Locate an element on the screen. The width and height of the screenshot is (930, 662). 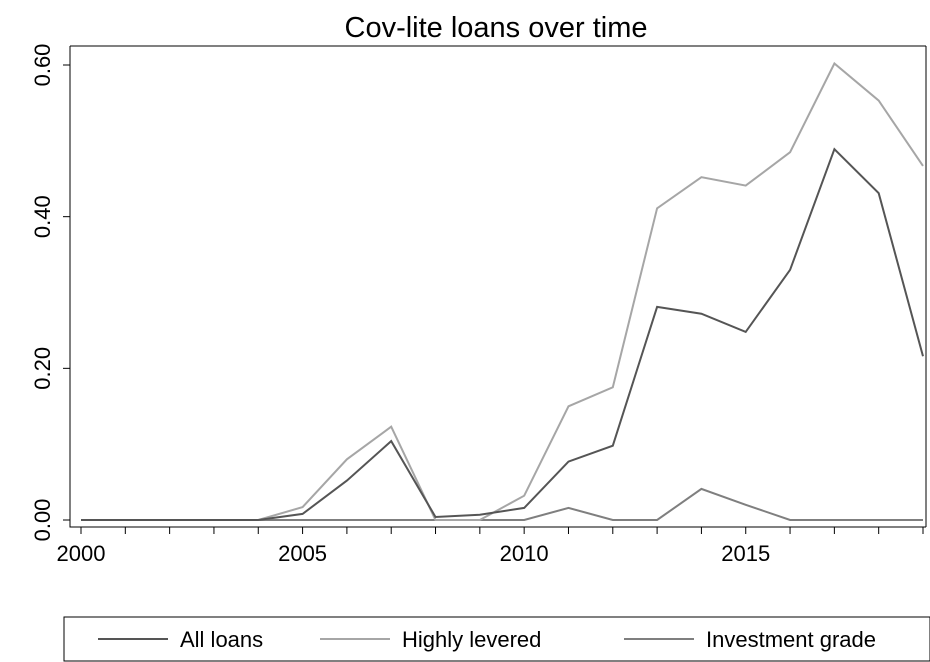
legend-label-highly-levered: Highly levered is located at coordinates (471, 639).